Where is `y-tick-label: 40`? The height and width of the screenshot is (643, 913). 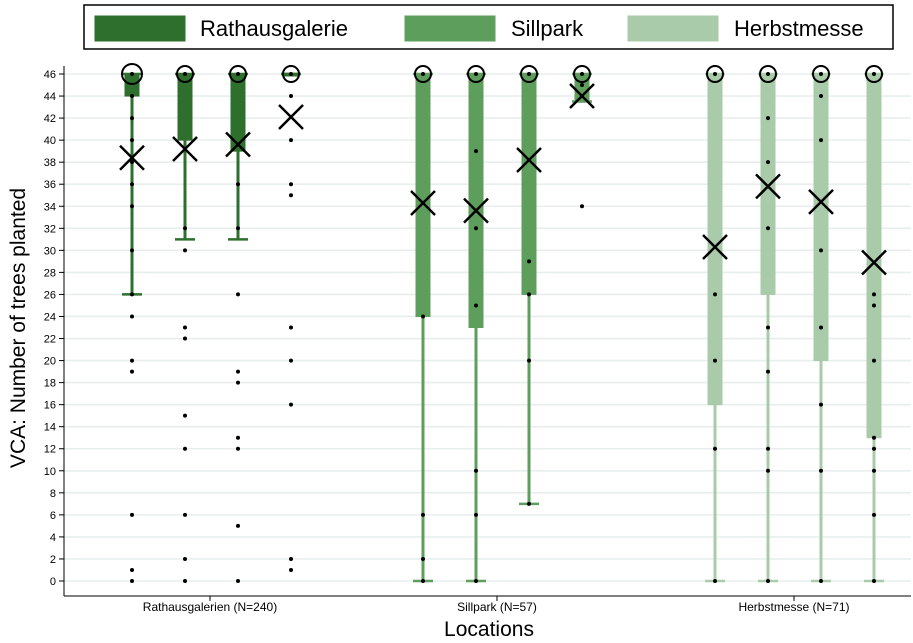 y-tick-label: 40 is located at coordinates (50, 141).